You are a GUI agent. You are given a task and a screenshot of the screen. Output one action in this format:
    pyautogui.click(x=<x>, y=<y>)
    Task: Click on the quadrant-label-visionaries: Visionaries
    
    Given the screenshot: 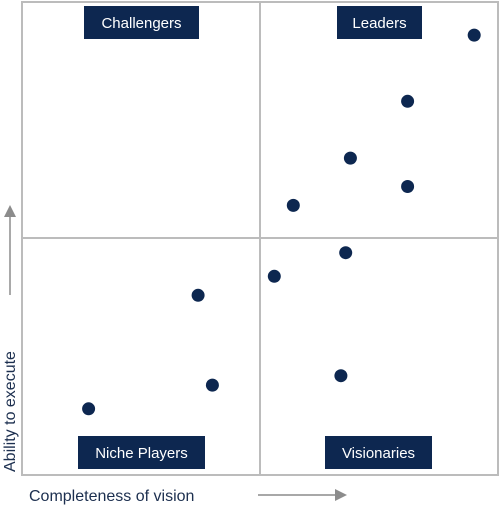 What is the action you would take?
    pyautogui.click(x=378, y=452)
    